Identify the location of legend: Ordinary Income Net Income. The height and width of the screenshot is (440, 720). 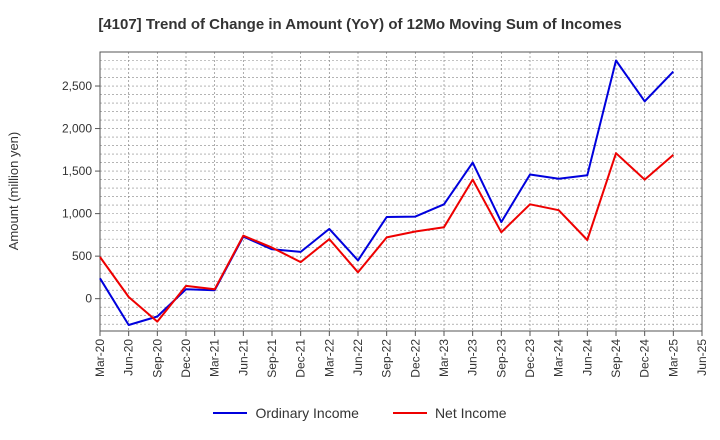
(360, 413).